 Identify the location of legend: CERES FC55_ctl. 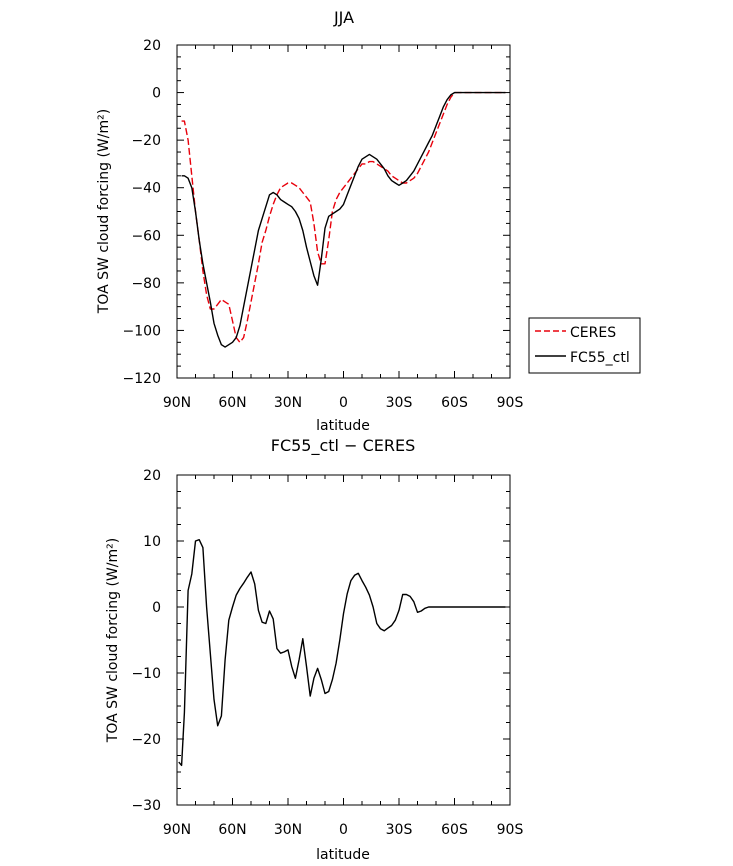
(584, 345).